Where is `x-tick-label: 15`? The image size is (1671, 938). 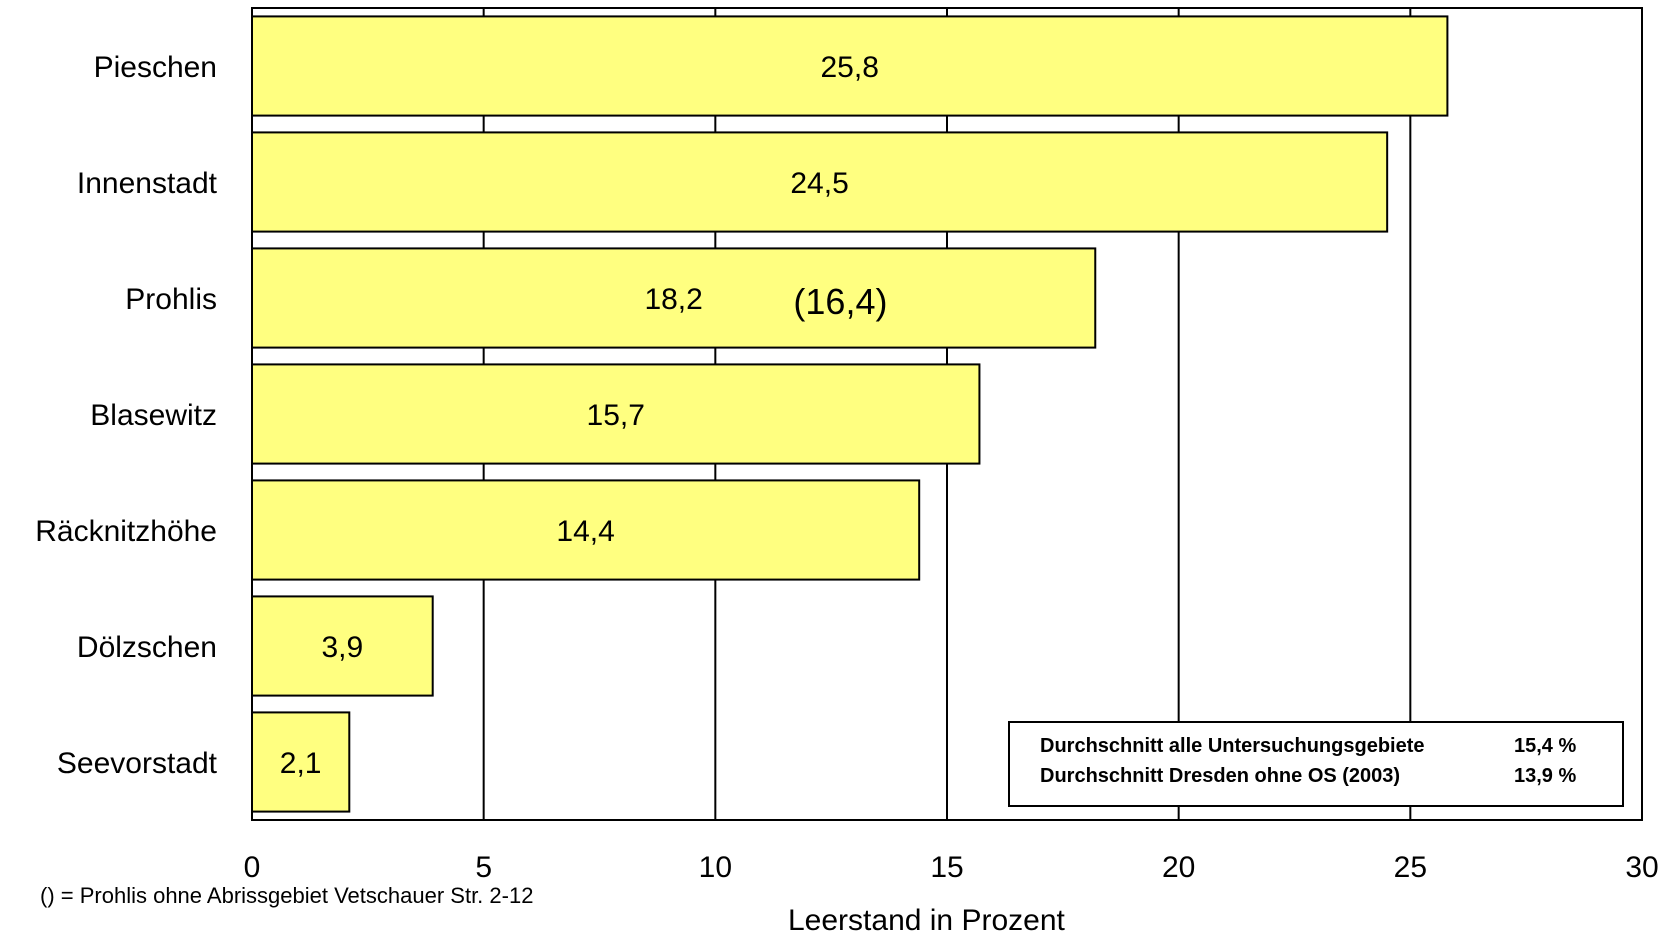 x-tick-label: 15 is located at coordinates (946, 867).